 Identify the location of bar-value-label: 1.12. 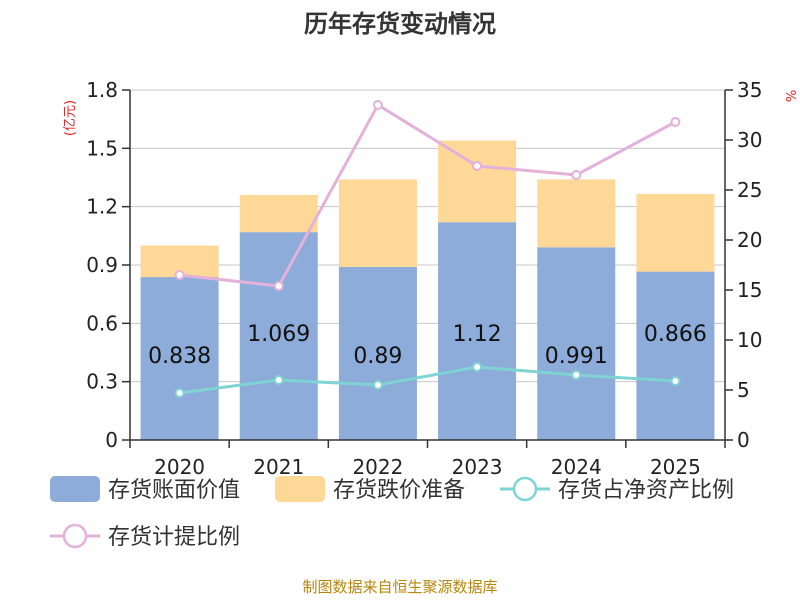
(477, 334).